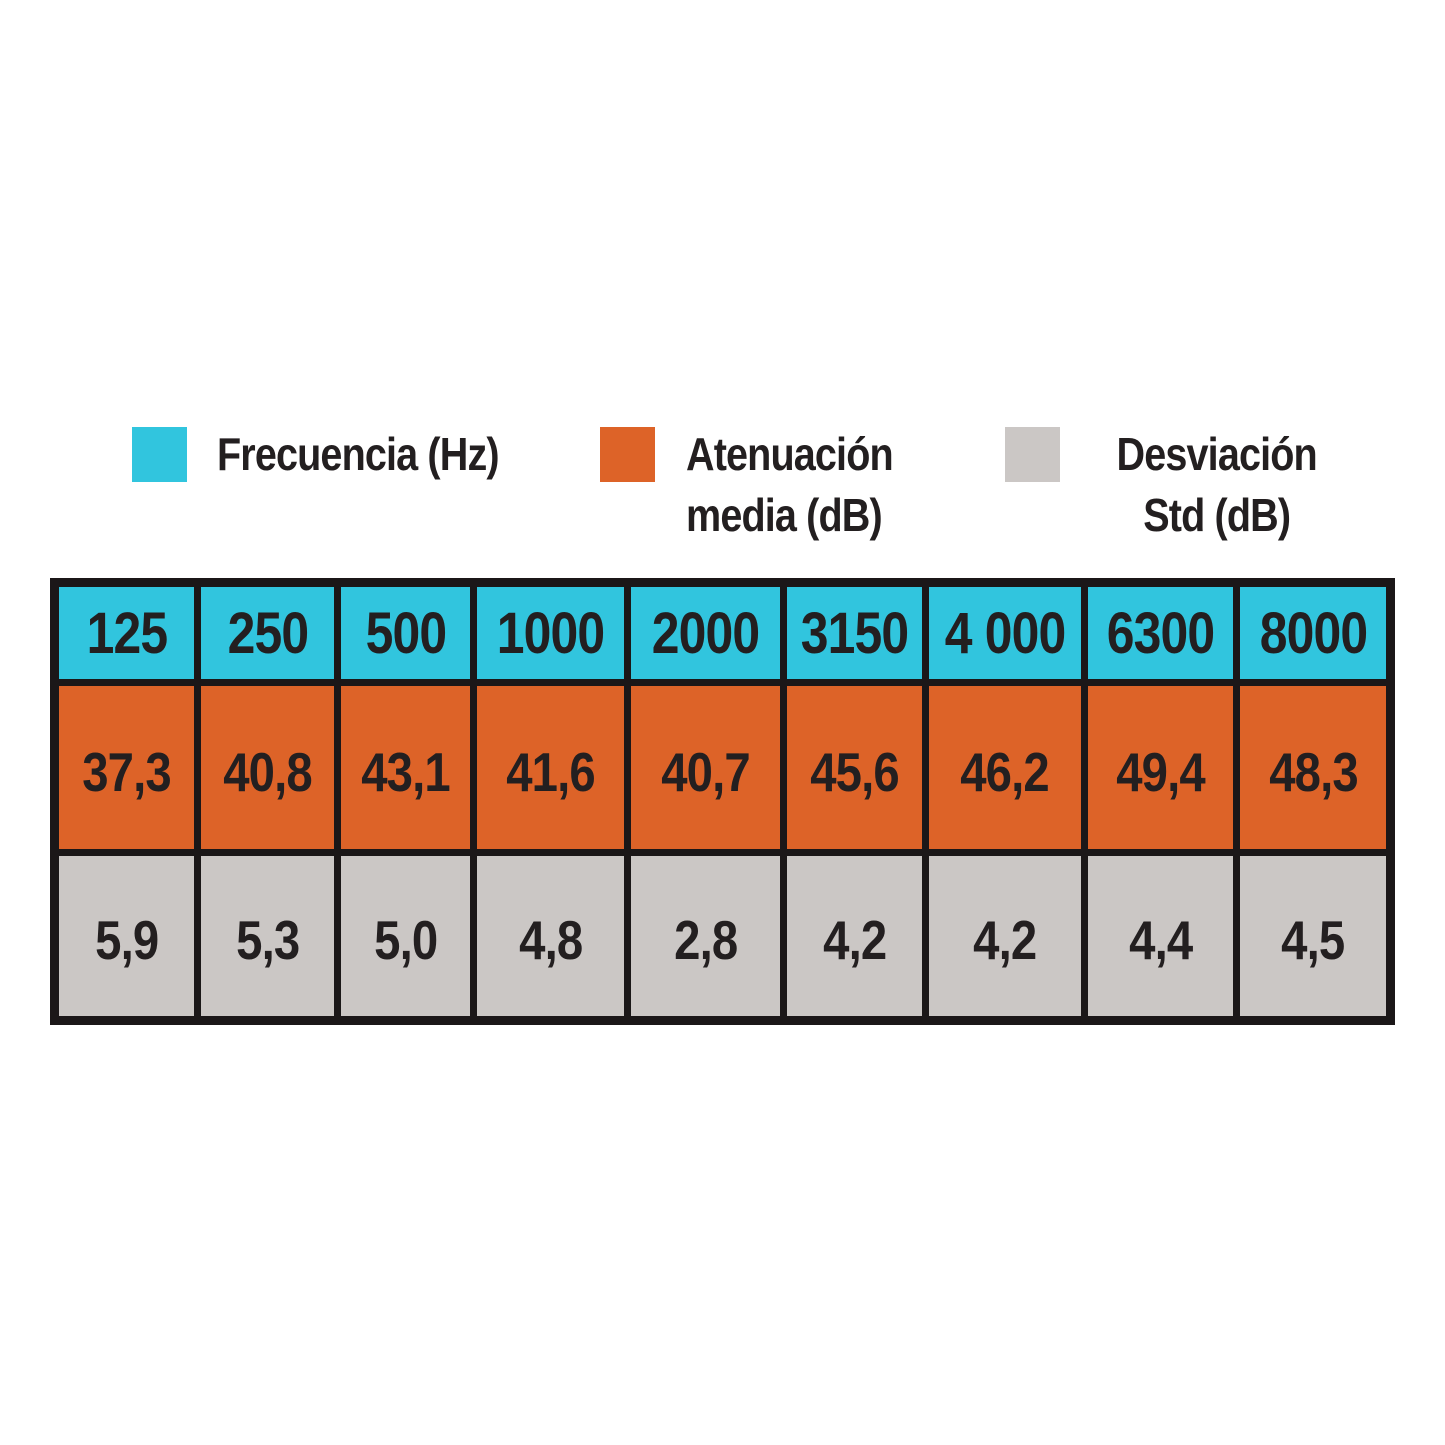  I want to click on attenuation-value: 40,8, so click(267, 771).